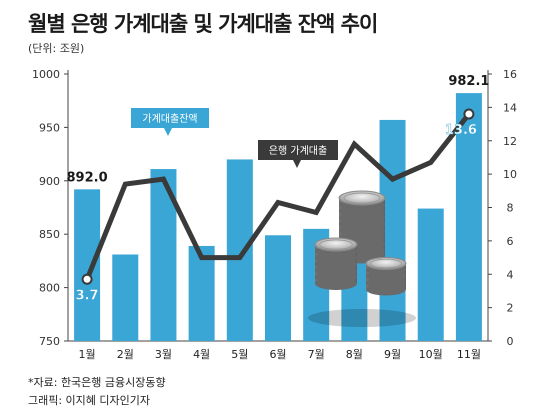 This screenshot has height=413, width=560. Describe the element at coordinates (362, 258) in the screenshot. I see `coins-illustration` at that location.